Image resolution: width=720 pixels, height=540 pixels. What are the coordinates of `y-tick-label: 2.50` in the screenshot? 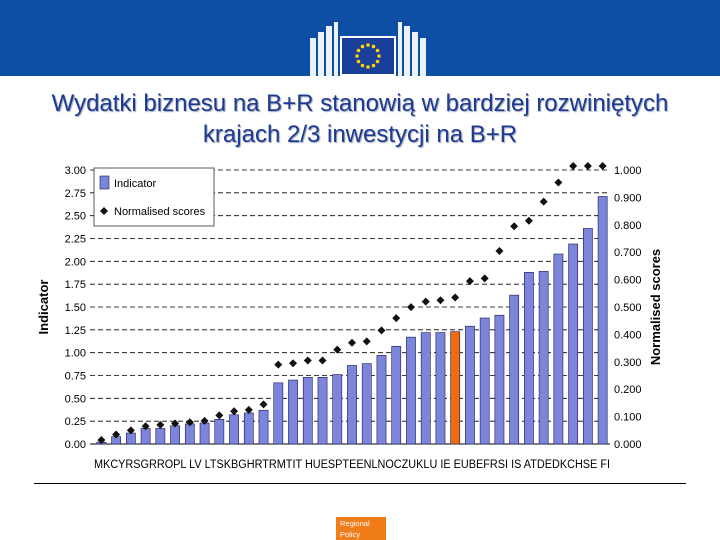 It's located at (75, 217).